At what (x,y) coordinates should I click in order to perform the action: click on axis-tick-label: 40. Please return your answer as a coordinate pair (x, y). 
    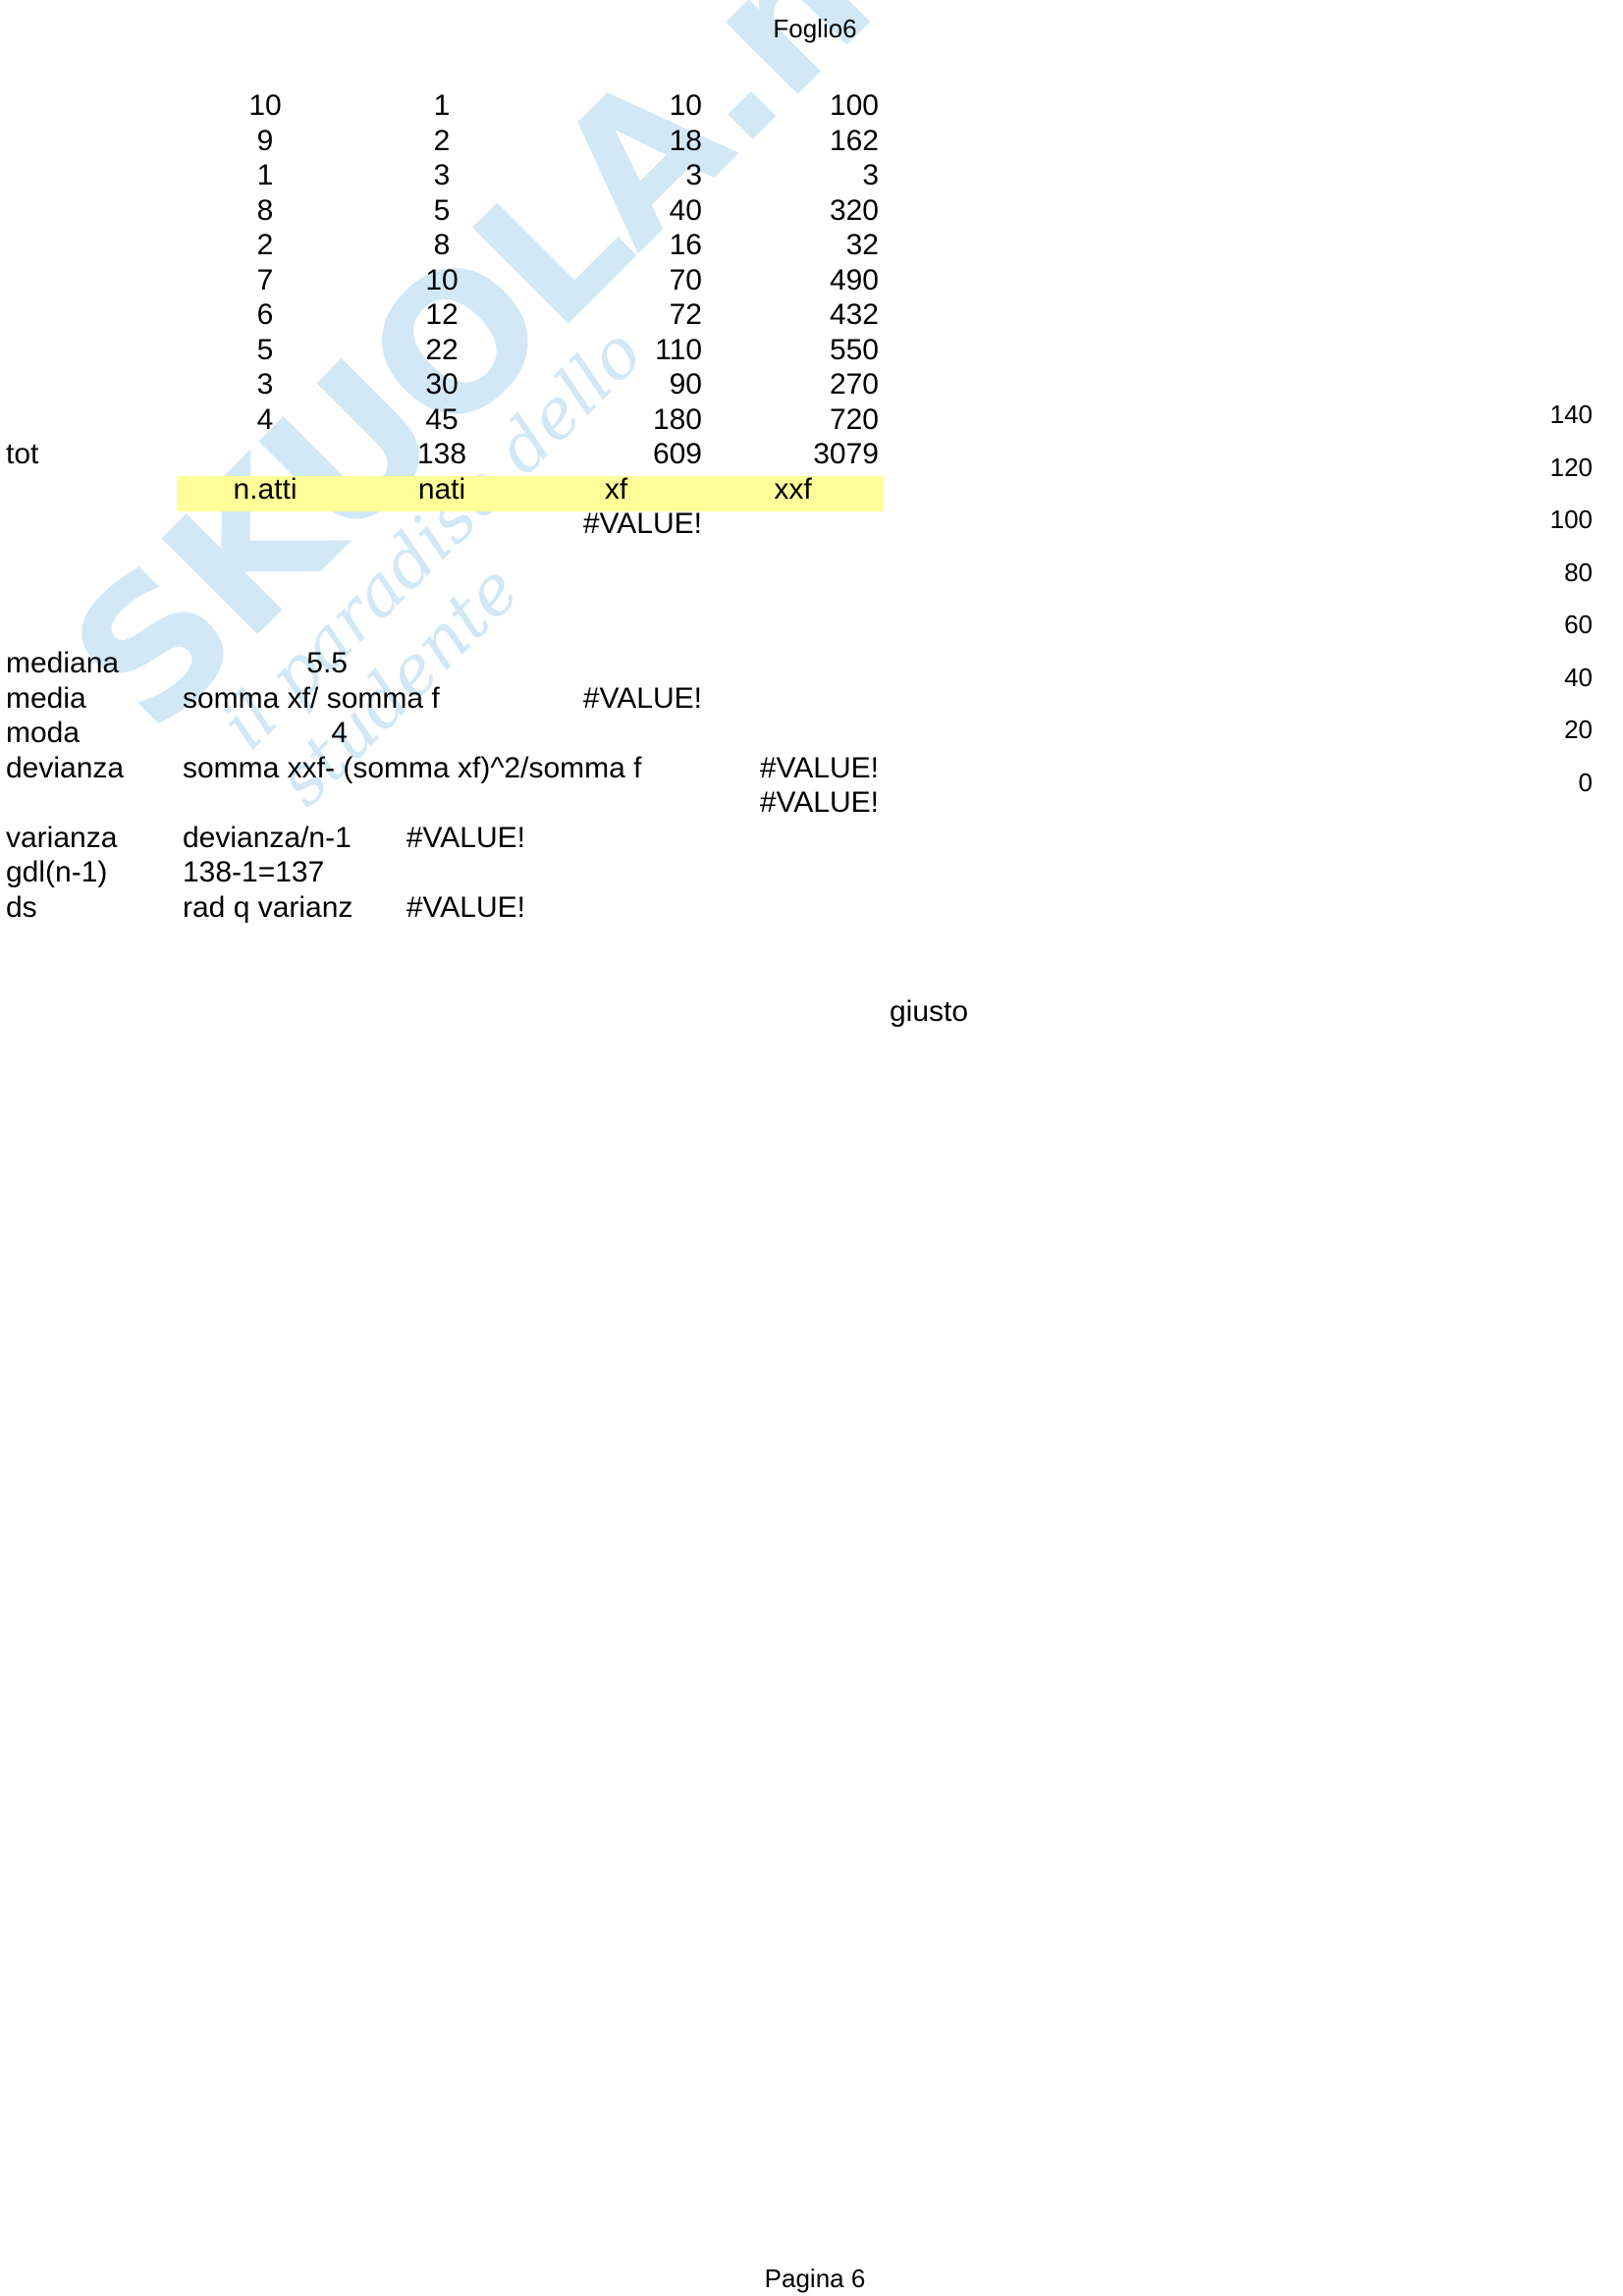
    Looking at the image, I should click on (1578, 677).